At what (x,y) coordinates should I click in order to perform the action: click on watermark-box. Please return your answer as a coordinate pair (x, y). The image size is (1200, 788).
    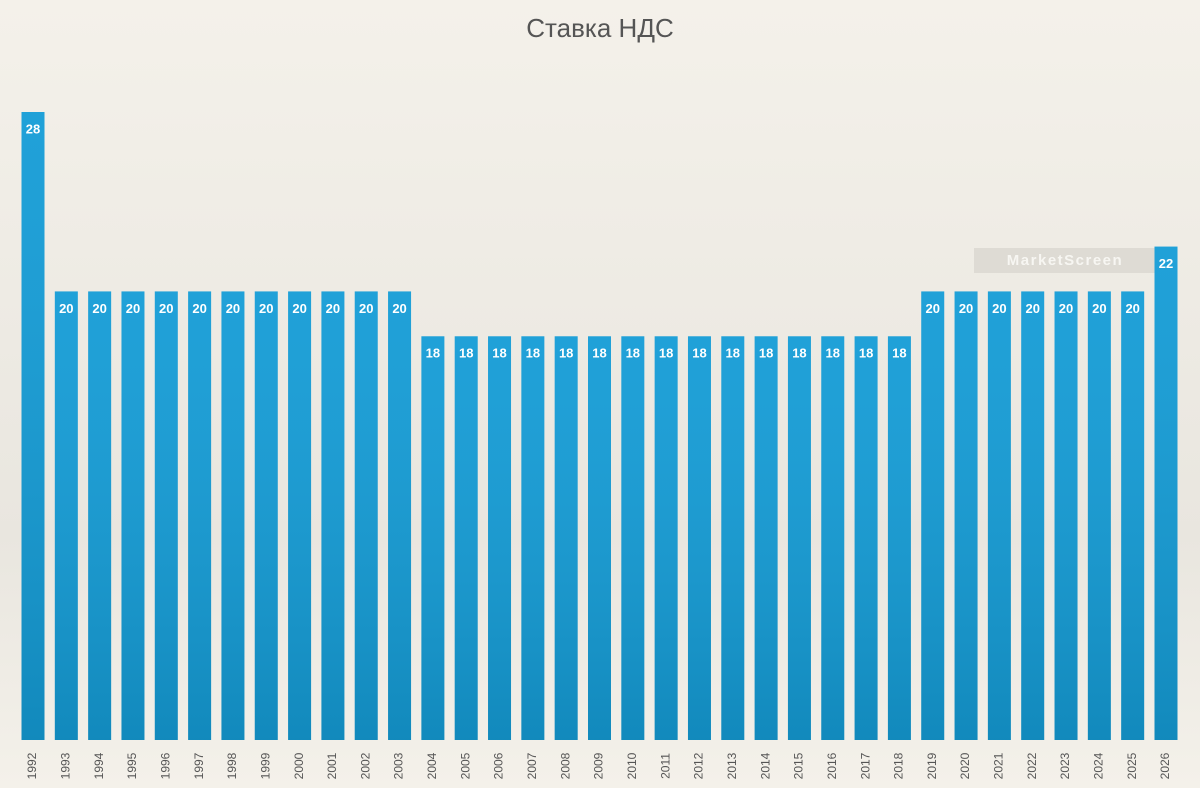
    Looking at the image, I should click on (1065, 260).